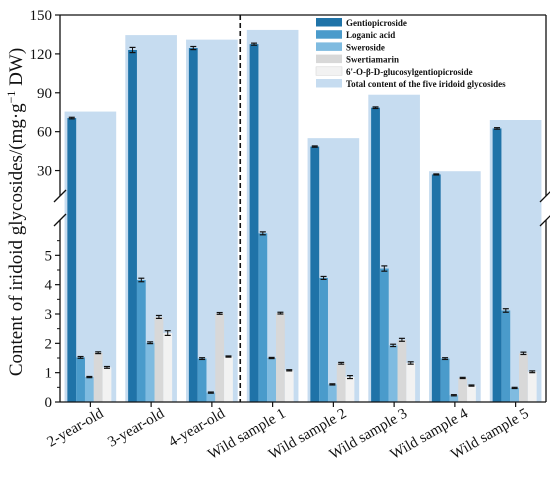 This screenshot has width=550, height=482. I want to click on legend-label-swertiamarin: Swertiamarin, so click(372, 60).